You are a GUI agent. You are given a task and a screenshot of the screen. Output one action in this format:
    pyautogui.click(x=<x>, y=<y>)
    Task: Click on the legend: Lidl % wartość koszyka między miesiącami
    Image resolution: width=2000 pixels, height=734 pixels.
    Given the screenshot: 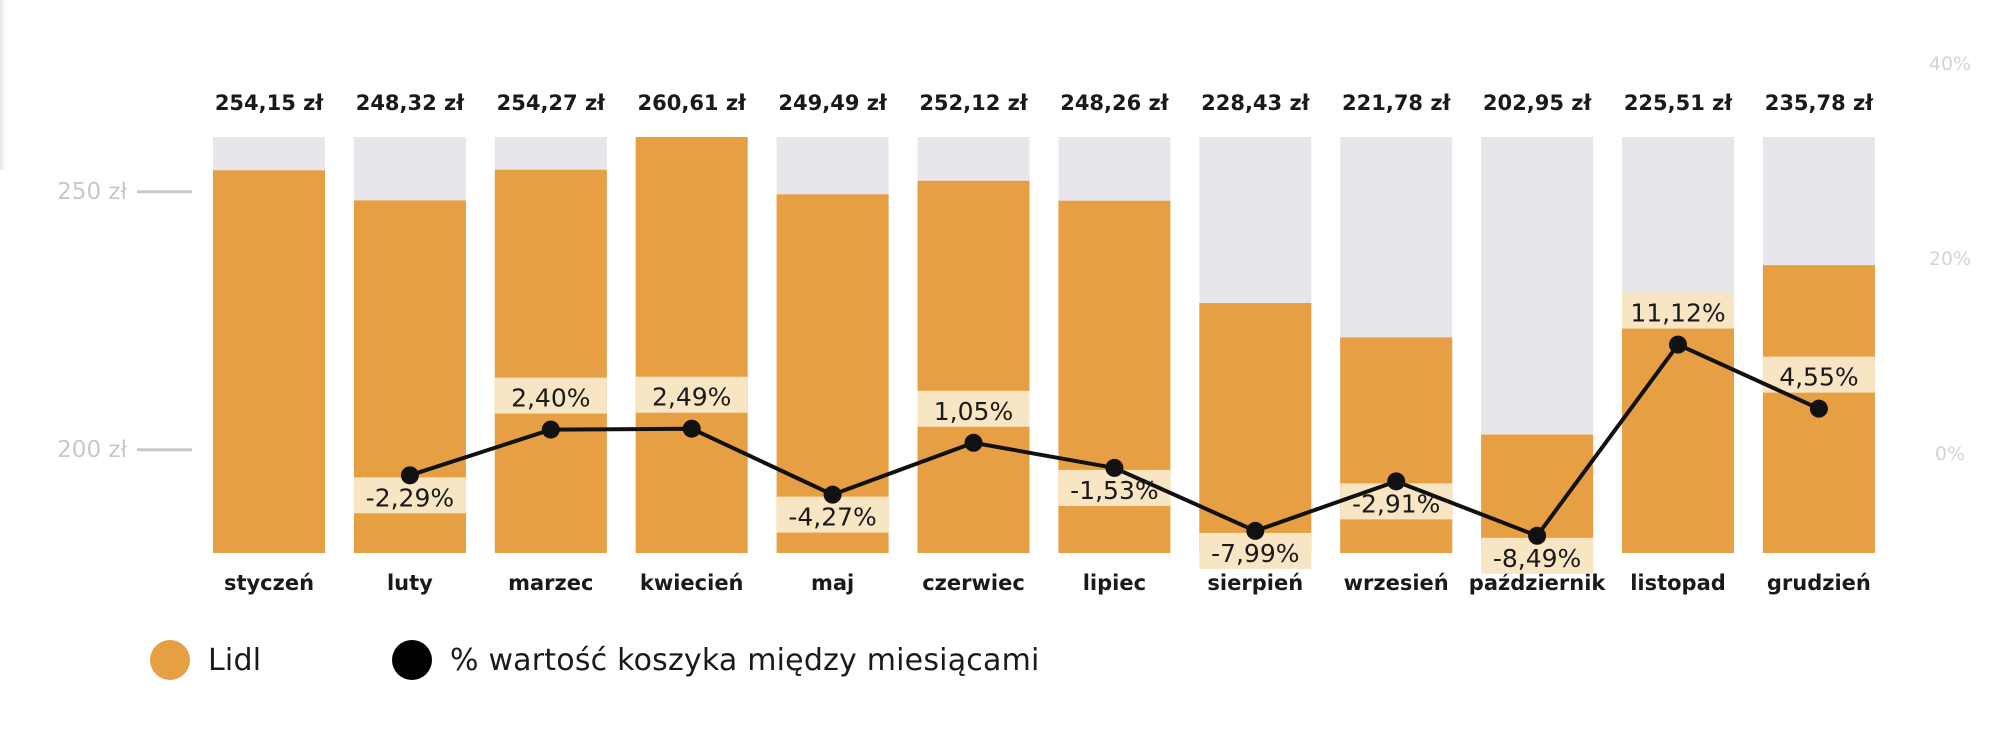 What is the action you would take?
    pyautogui.click(x=1000, y=670)
    